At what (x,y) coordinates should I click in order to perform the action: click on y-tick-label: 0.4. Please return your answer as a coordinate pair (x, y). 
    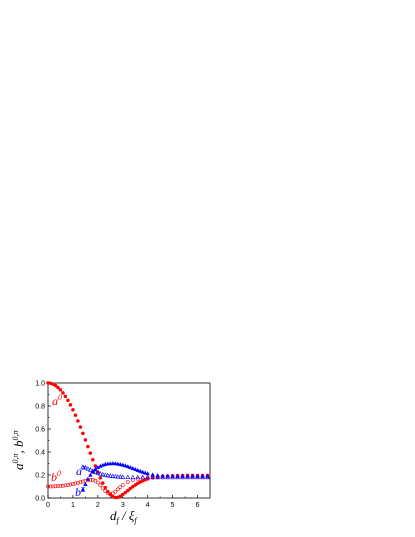
    Looking at the image, I should click on (40, 453).